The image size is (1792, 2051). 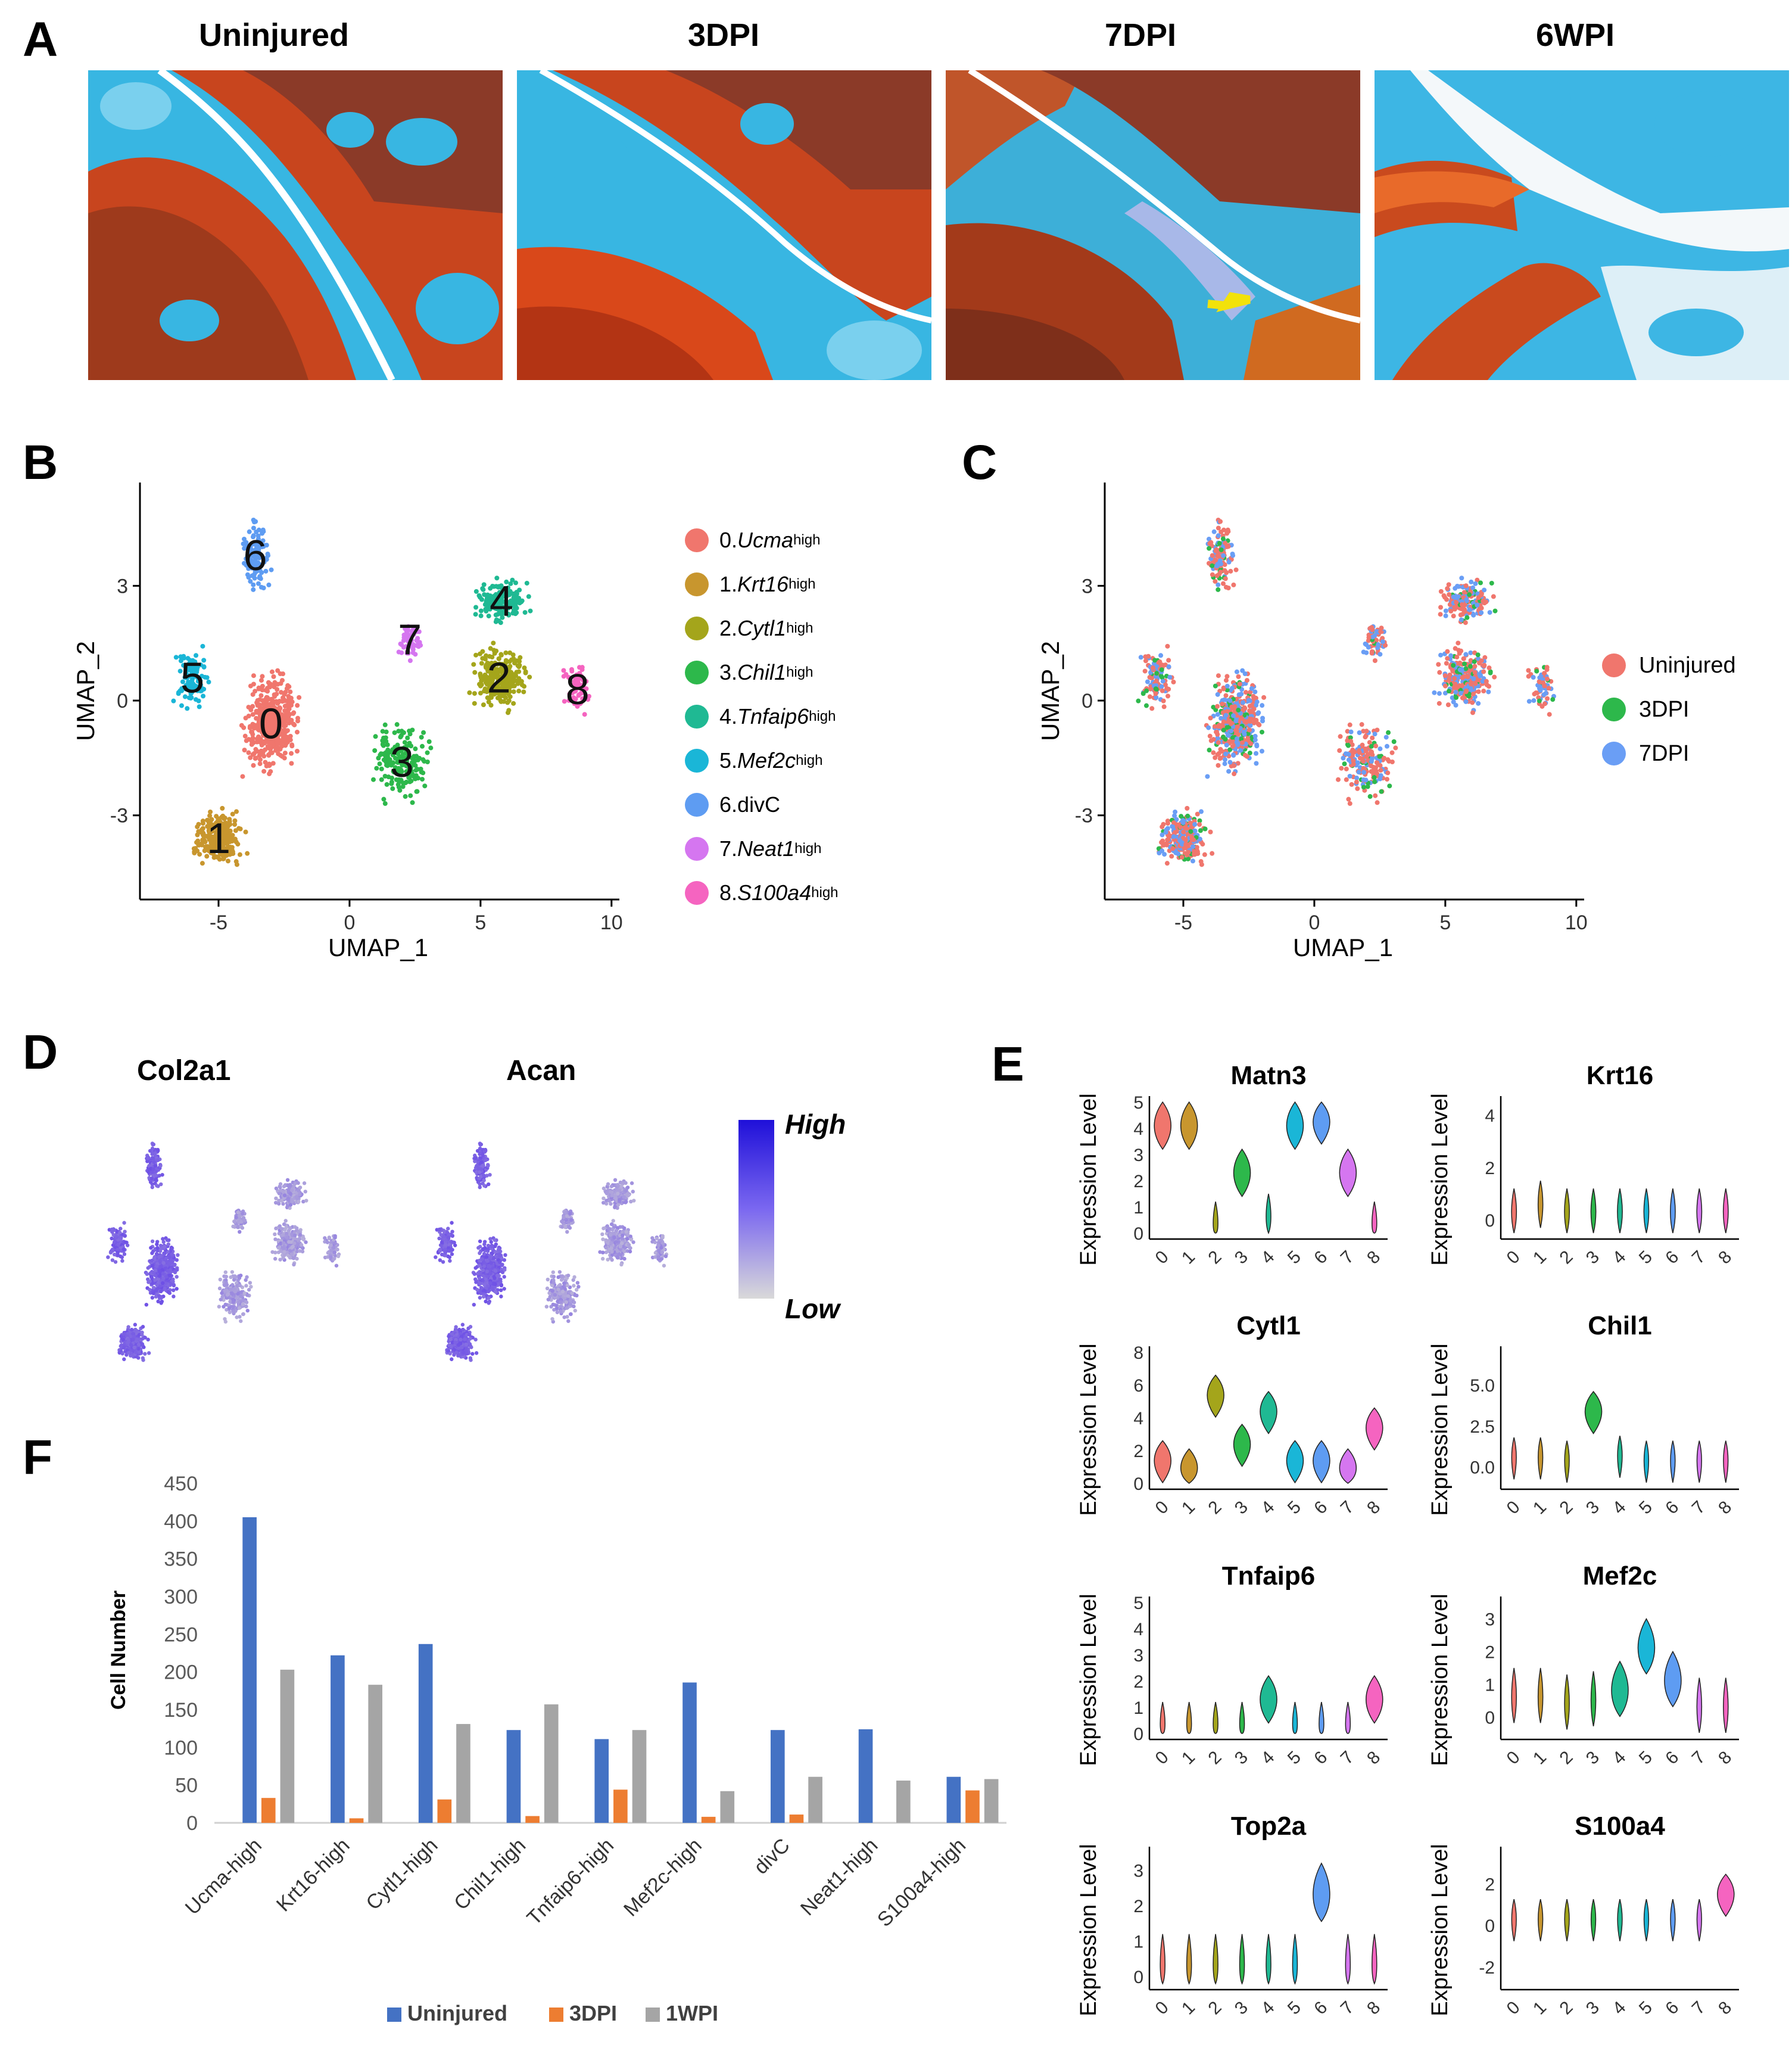 I want to click on cluster-legend-item: 0. Ucma high, so click(x=810, y=540).